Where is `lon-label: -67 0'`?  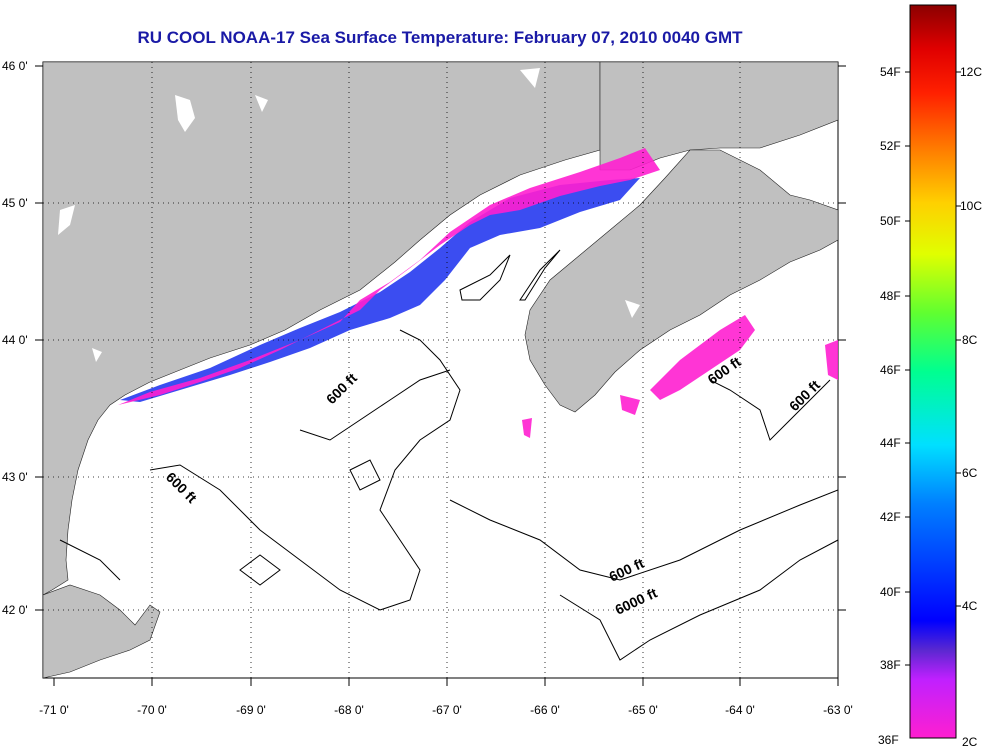
lon-label: -67 0' is located at coordinates (447, 710).